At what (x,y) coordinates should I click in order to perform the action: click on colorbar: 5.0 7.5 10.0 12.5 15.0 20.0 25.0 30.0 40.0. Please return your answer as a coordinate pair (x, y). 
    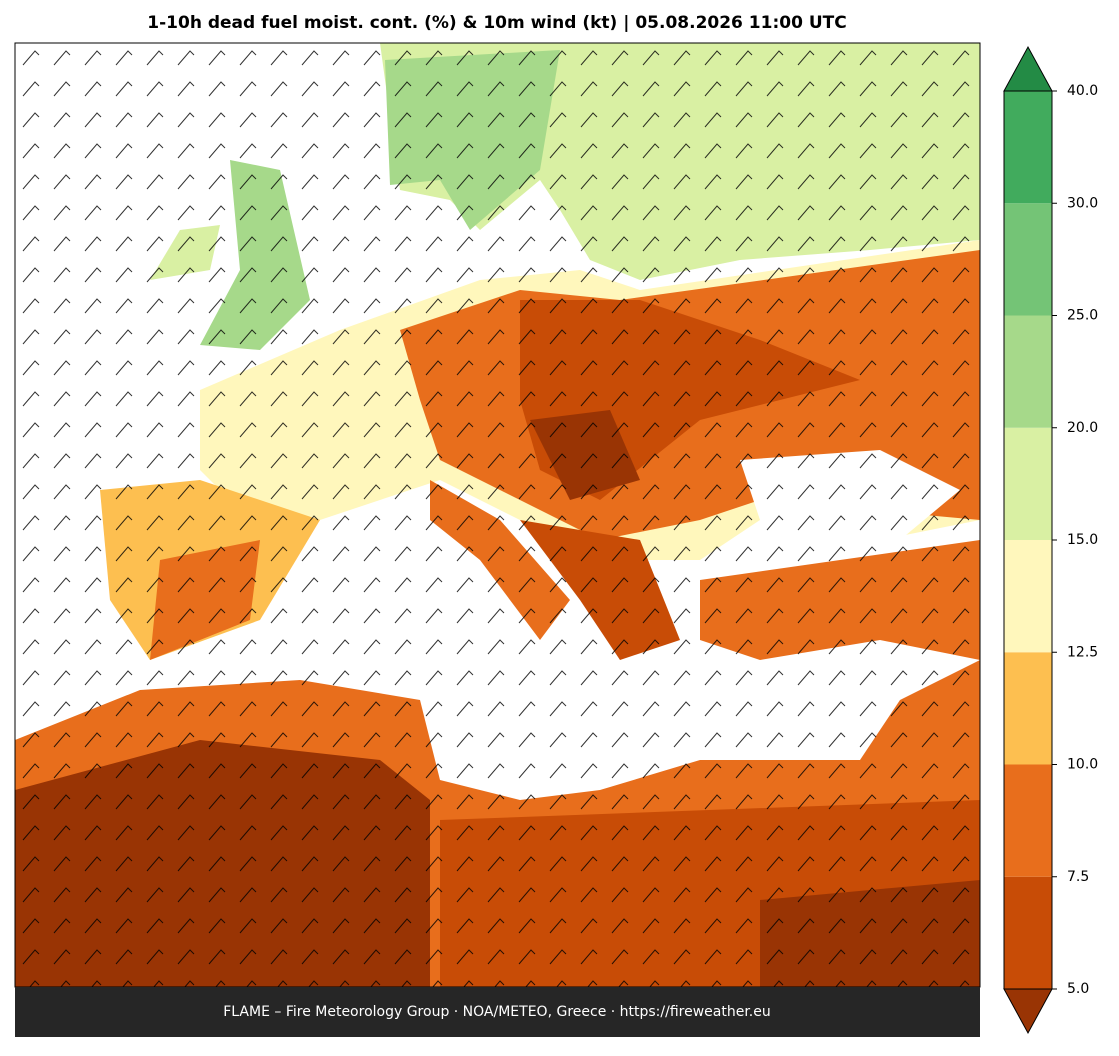
    Looking at the image, I should click on (1050, 540).